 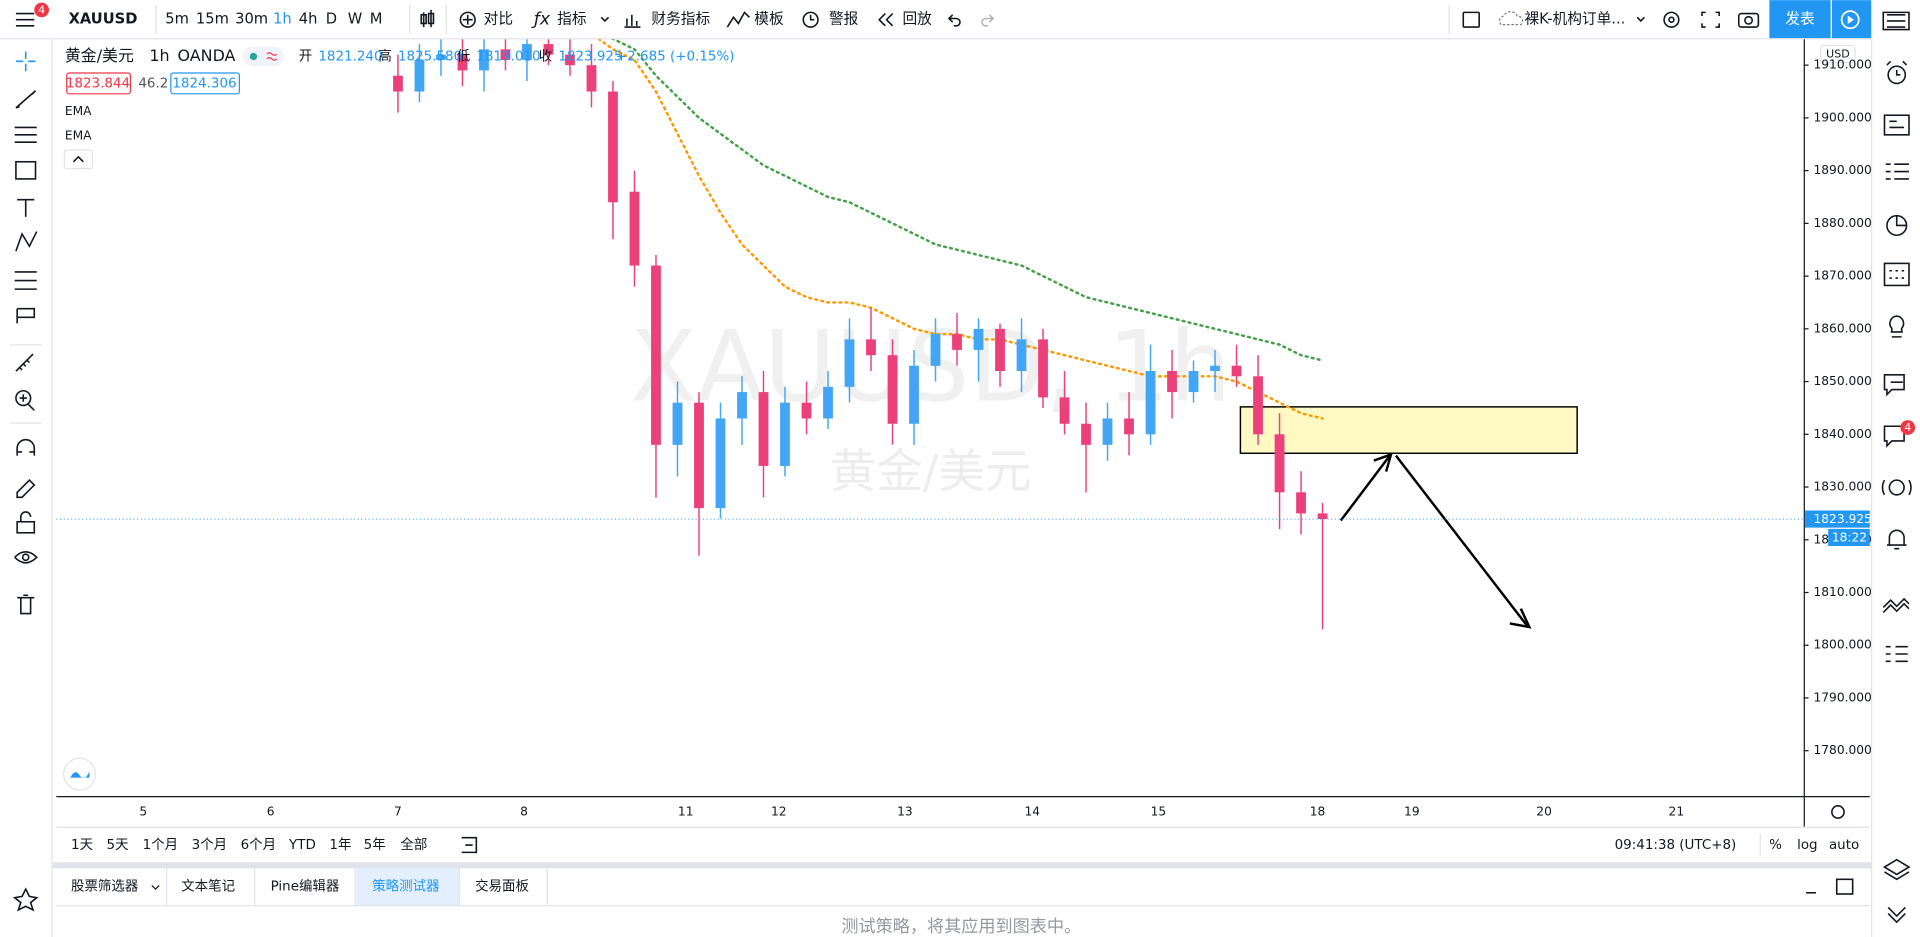 I want to click on maximize-panel, so click(x=1844, y=886).